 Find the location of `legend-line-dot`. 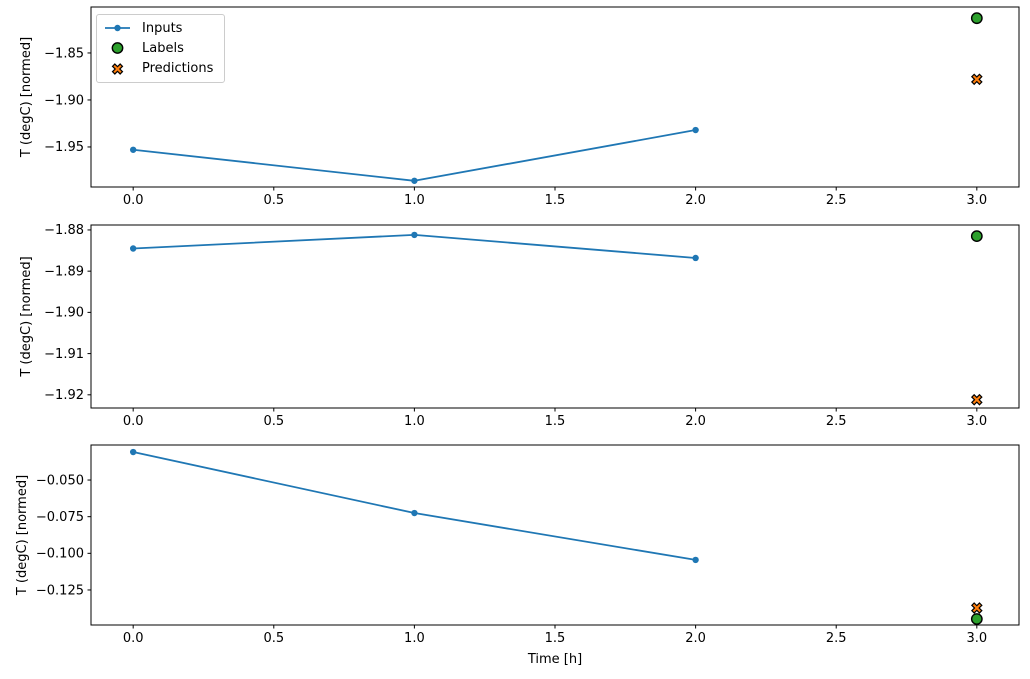

legend-line-dot is located at coordinates (117, 28).